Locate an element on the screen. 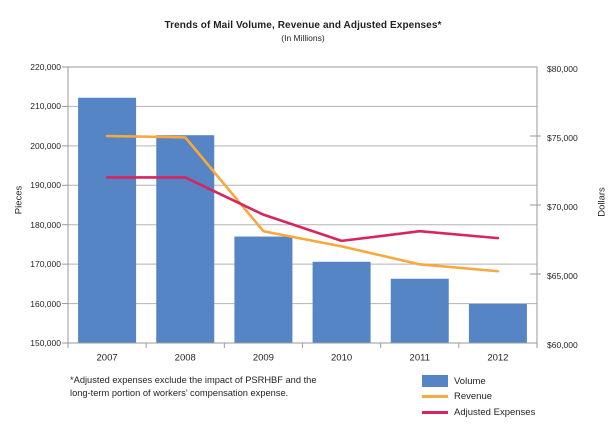 The width and height of the screenshot is (615, 431). volume-bar-swatch-icon is located at coordinates (435, 381).